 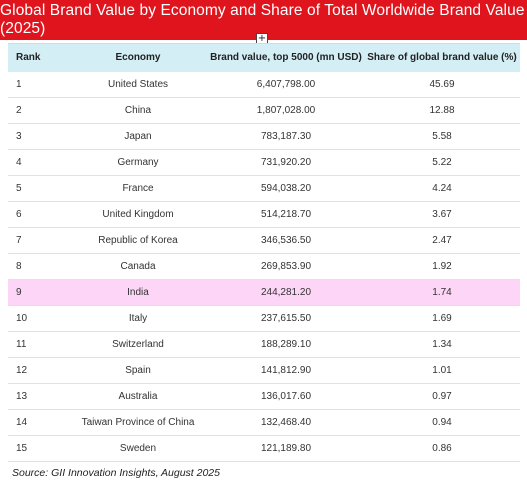 What do you see at coordinates (138, 396) in the screenshot?
I see `cell-economy: Australia` at bounding box center [138, 396].